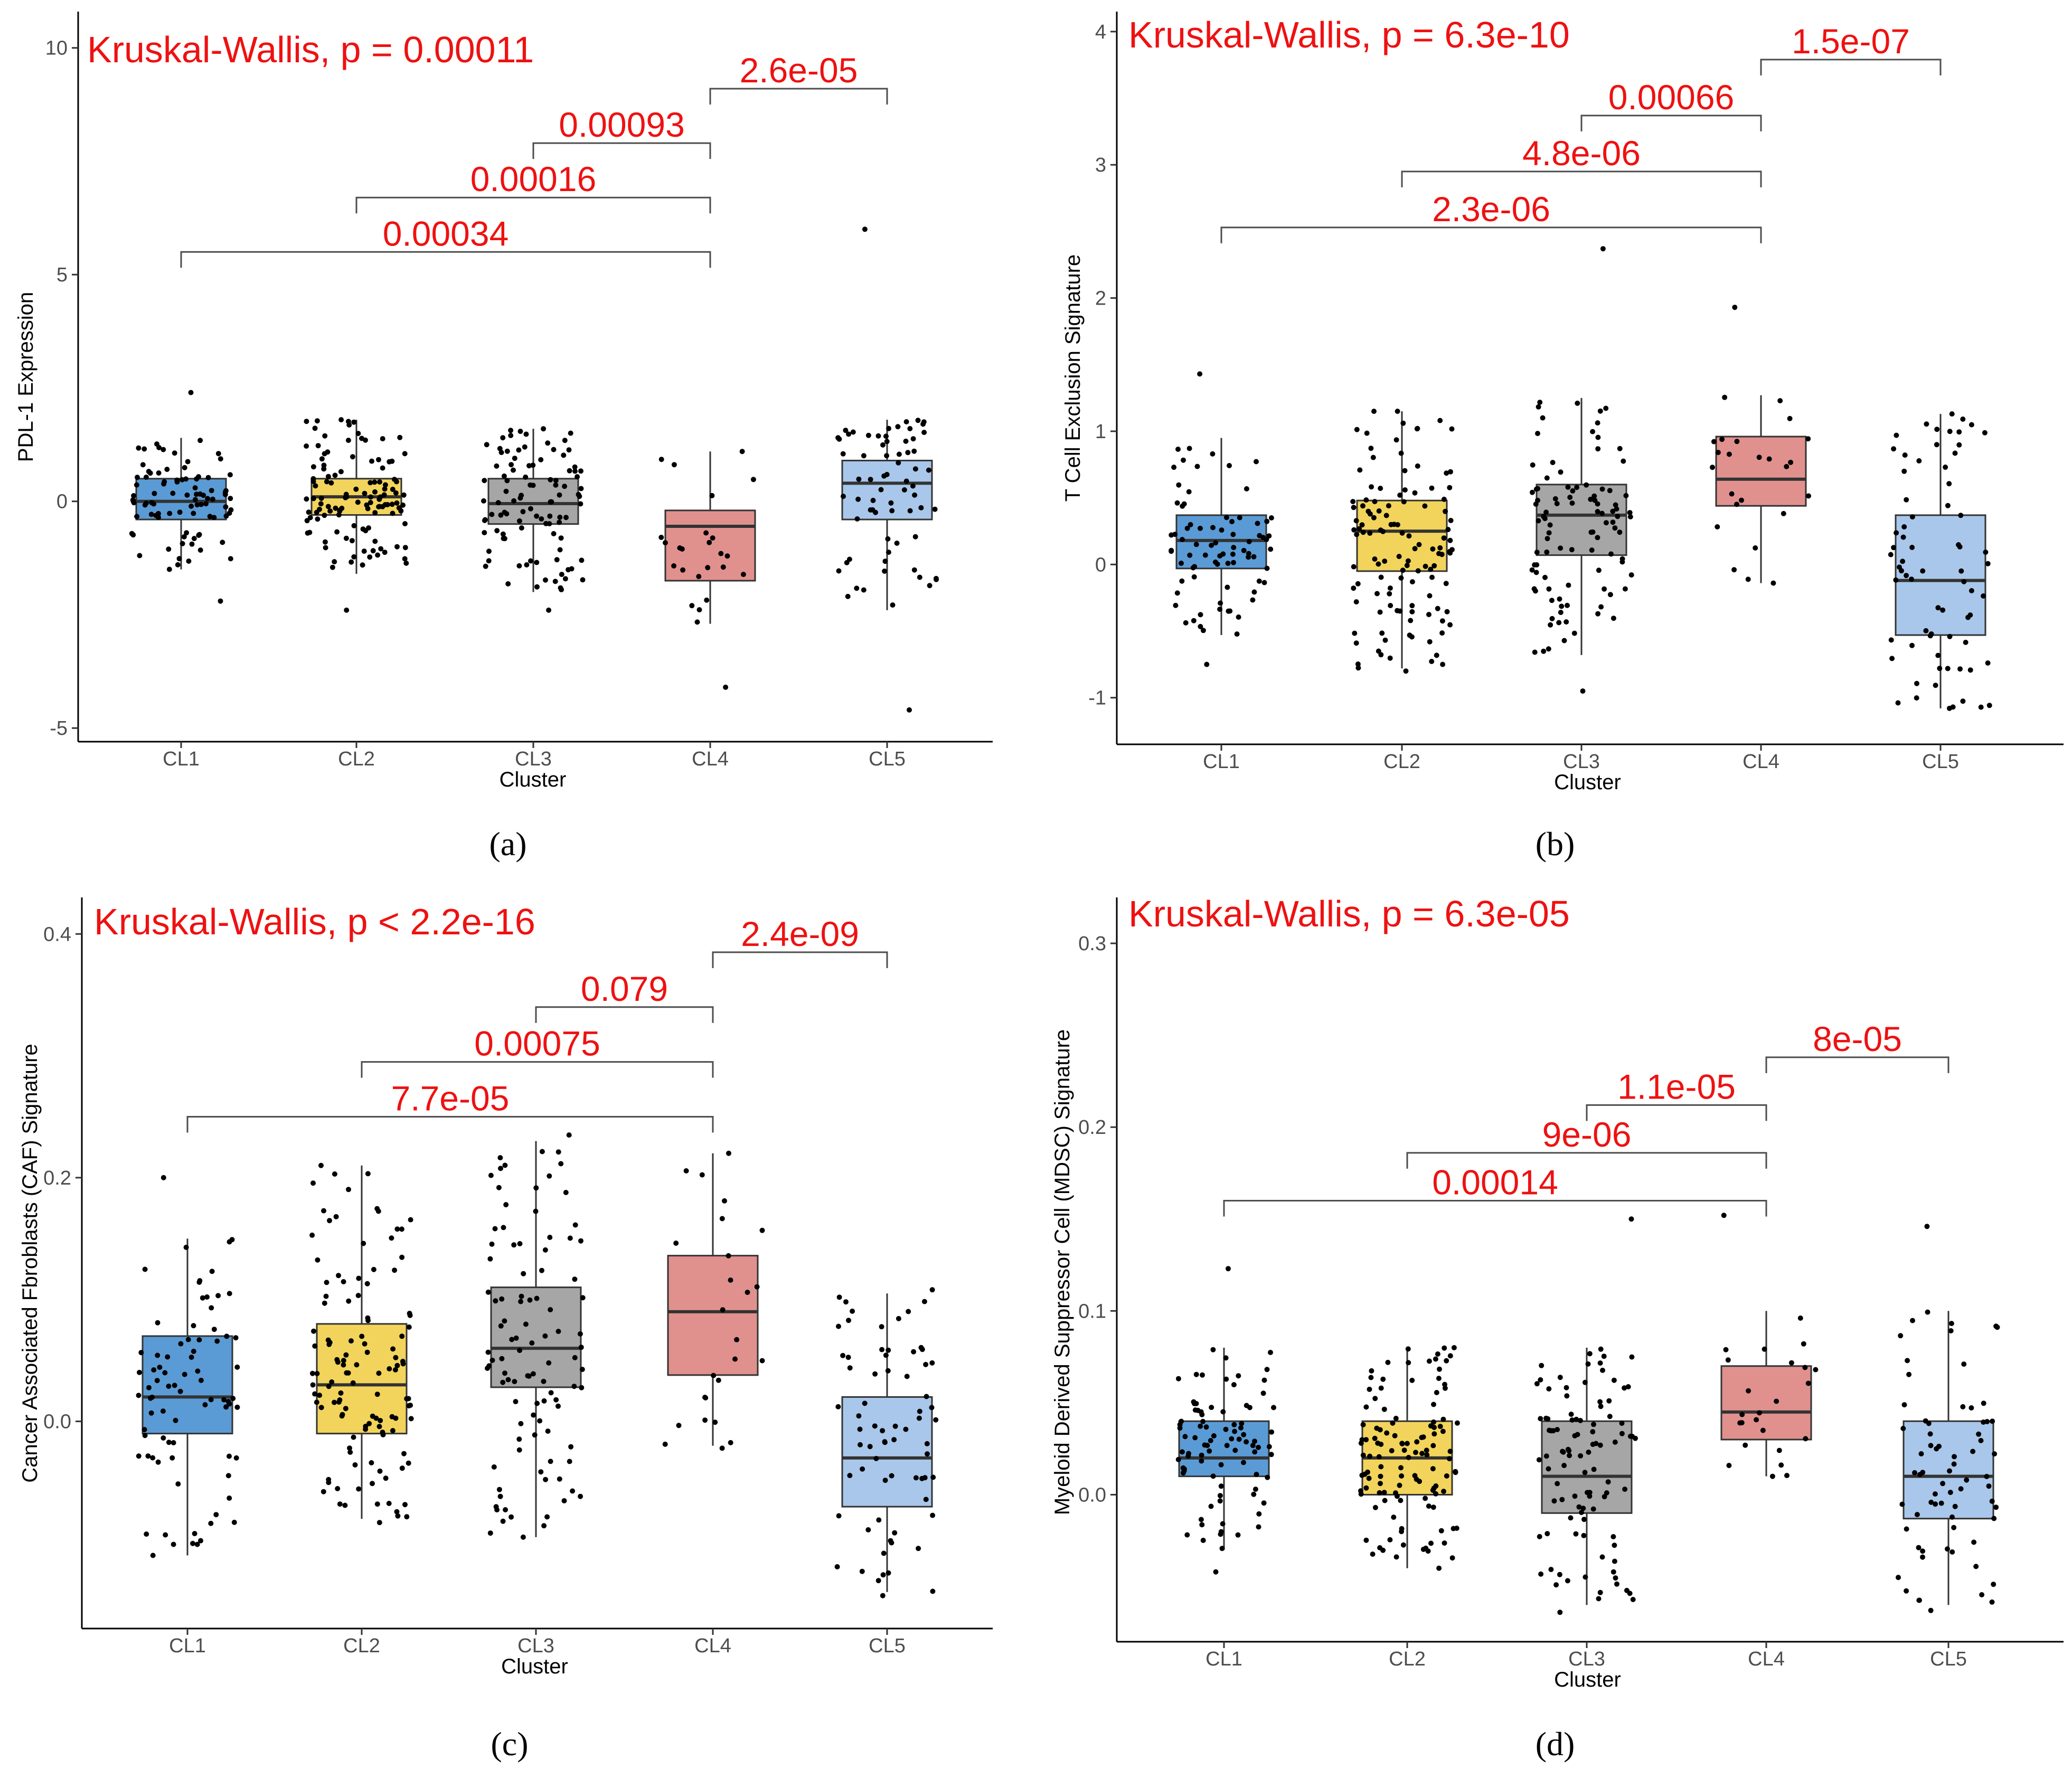 The image size is (2072, 1770). I want to click on comparison-bracket: 2.3e-06, so click(1491, 217).